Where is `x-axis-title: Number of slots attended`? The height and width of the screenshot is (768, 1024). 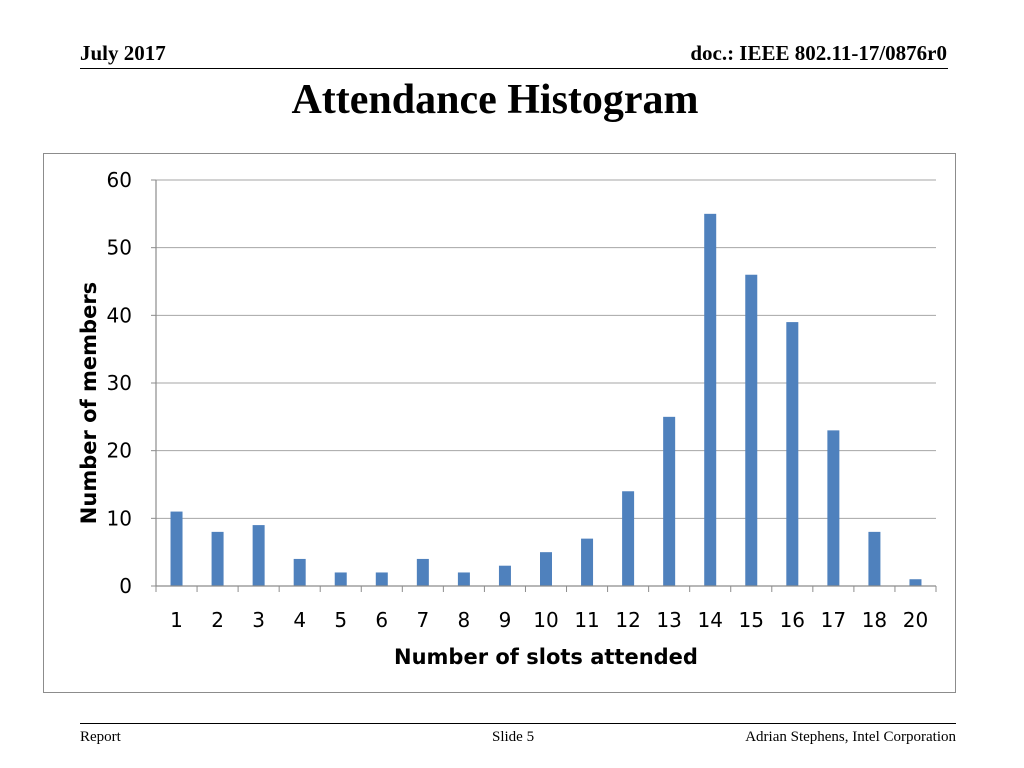 x-axis-title: Number of slots attended is located at coordinates (546, 657).